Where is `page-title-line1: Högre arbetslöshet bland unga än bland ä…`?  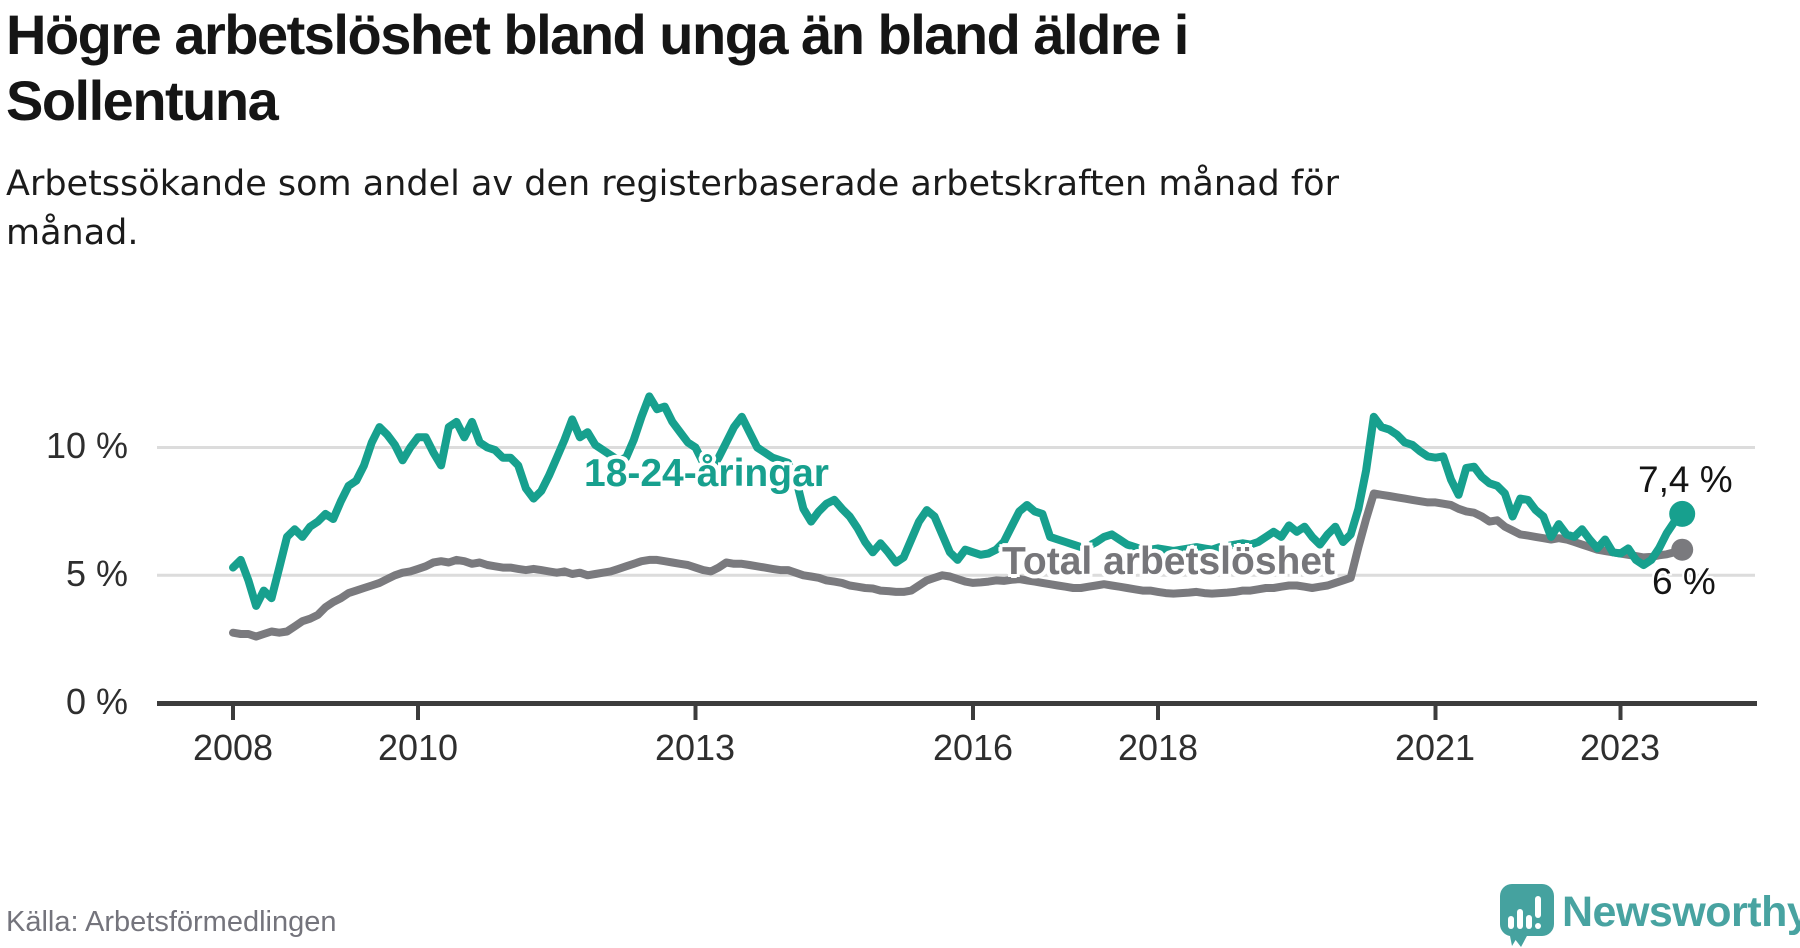 page-title-line1: Högre arbetslöshet bland unga än bland ä… is located at coordinates (597, 34).